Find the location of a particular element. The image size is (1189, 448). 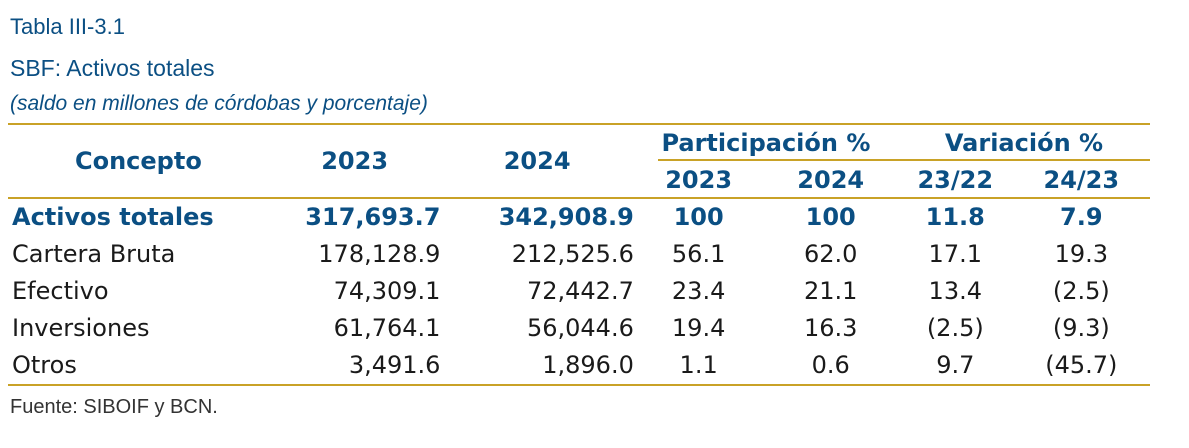

cell-value-2024: 212,525.6 is located at coordinates (572, 253).